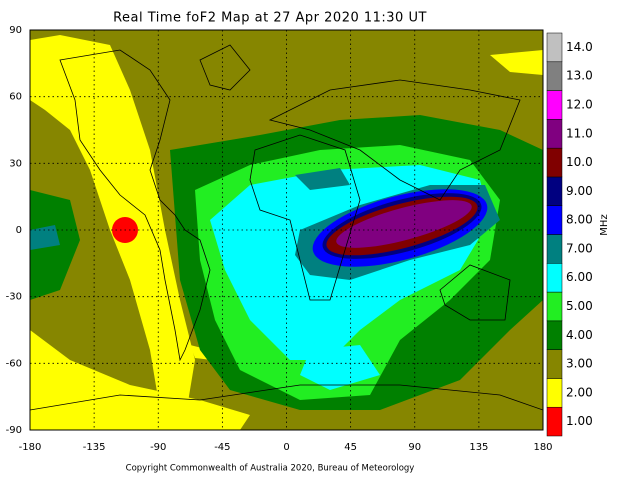 The image size is (640, 479). What do you see at coordinates (30, 447) in the screenshot?
I see `x-tick-label: -180` at bounding box center [30, 447].